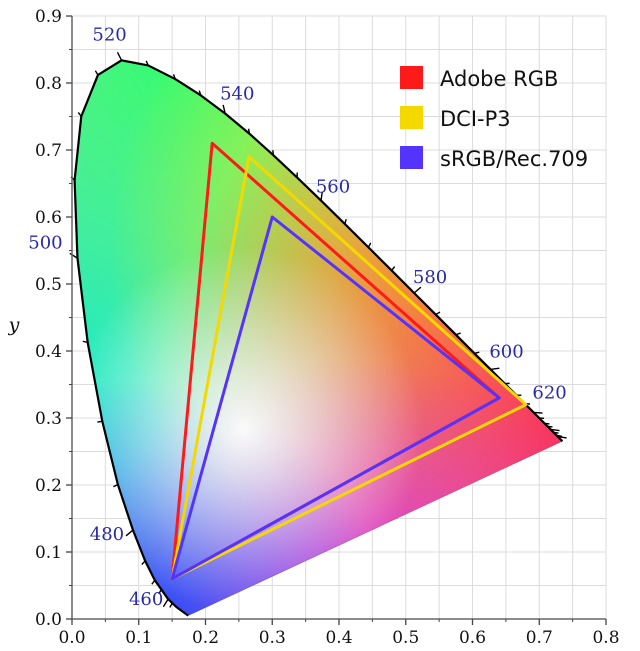 This screenshot has height=651, width=640. What do you see at coordinates (237, 94) in the screenshot?
I see `wavelength-label: 540` at bounding box center [237, 94].